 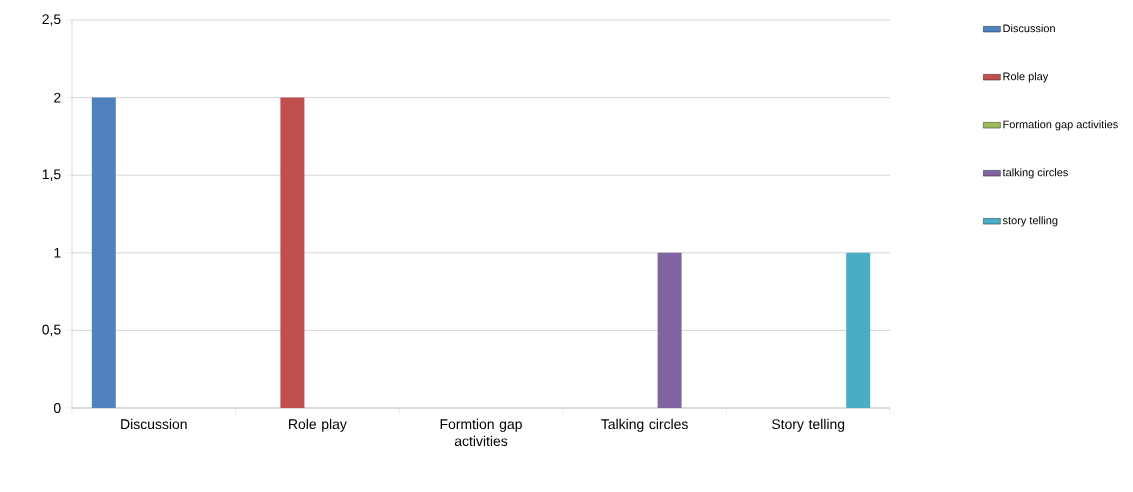 I want to click on x-tick-label: Story telling, so click(x=808, y=425).